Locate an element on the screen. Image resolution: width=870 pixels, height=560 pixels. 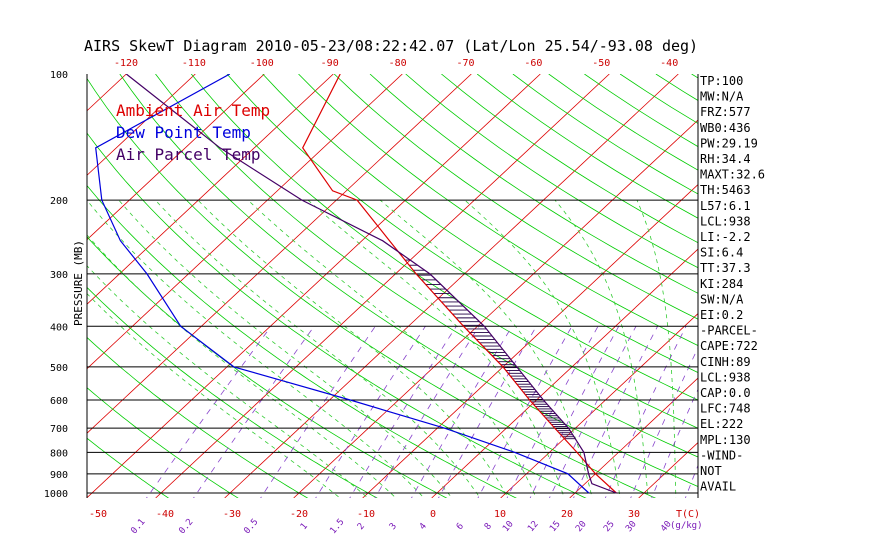
top-temp-tick-label: -100 is located at coordinates (262, 63).